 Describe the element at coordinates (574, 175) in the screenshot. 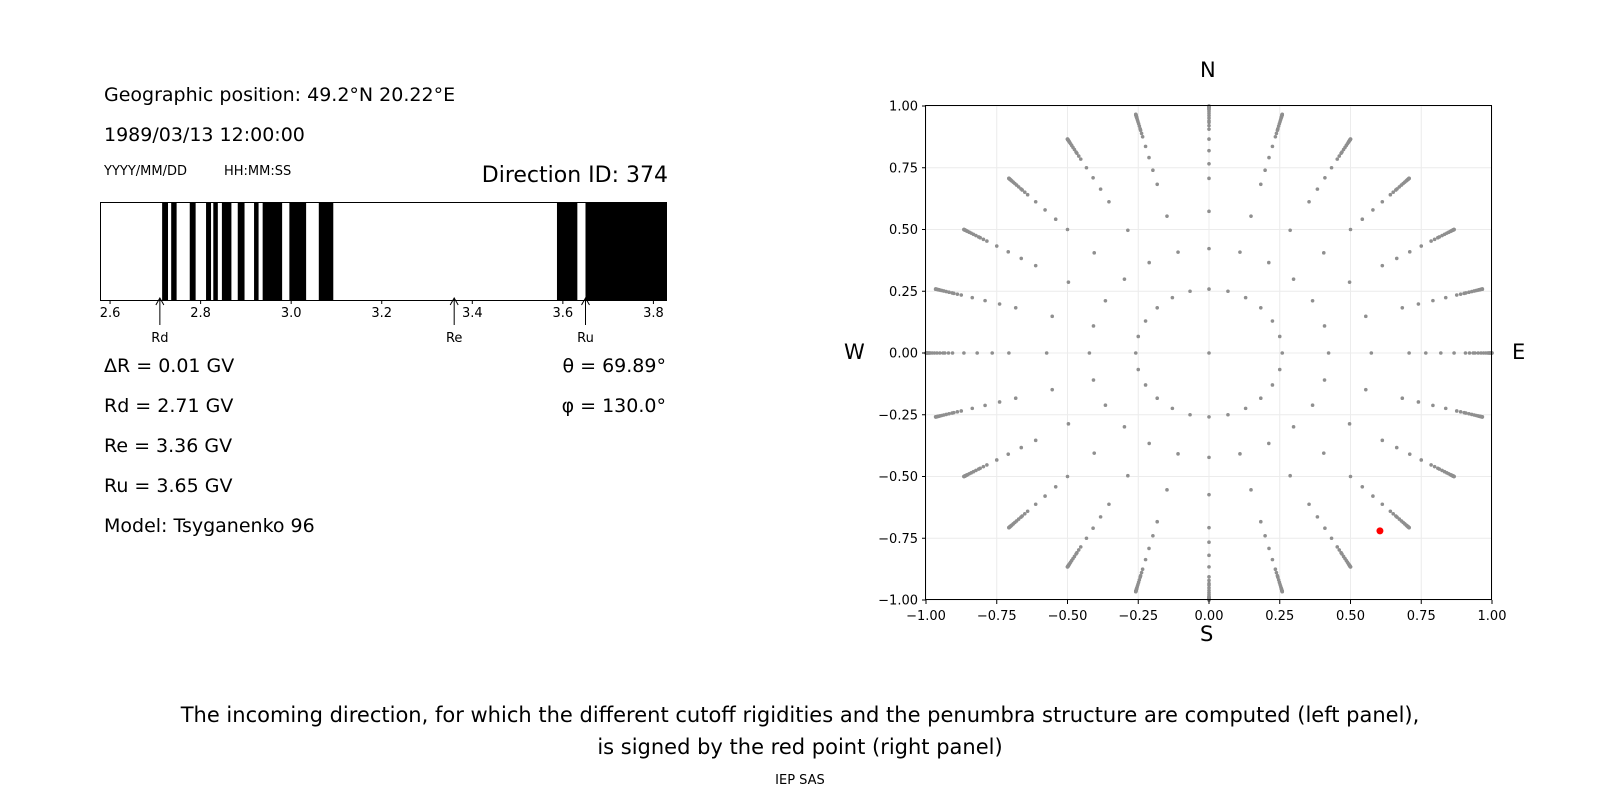

I see `direction-id: Direction ID: 374` at that location.